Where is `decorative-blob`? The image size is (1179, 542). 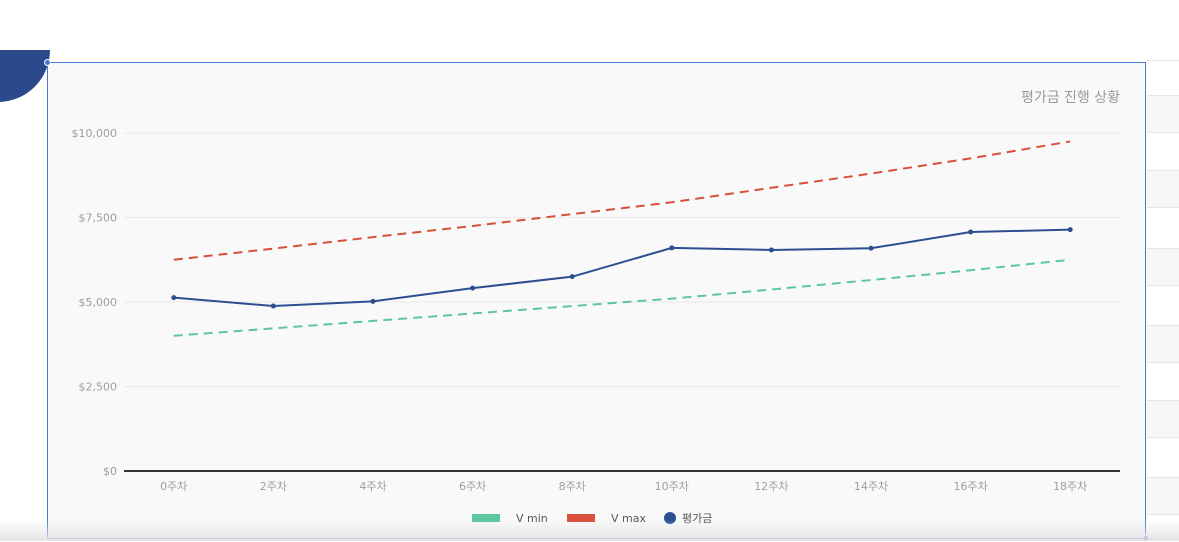
decorative-blob is located at coordinates (25, 76).